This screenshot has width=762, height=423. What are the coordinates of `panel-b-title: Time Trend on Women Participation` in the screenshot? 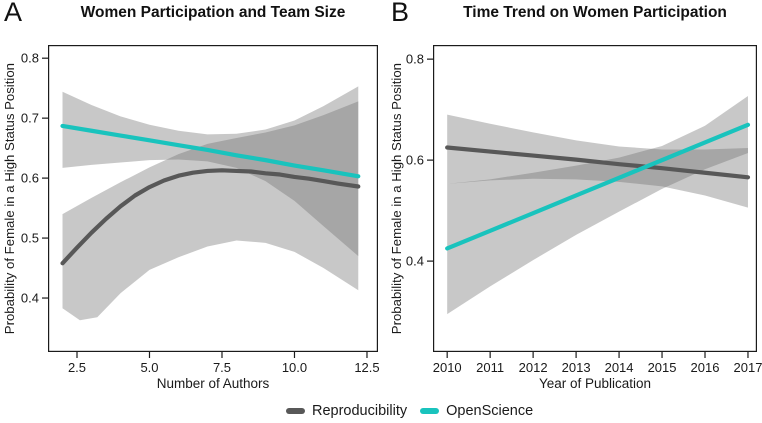 It's located at (595, 12).